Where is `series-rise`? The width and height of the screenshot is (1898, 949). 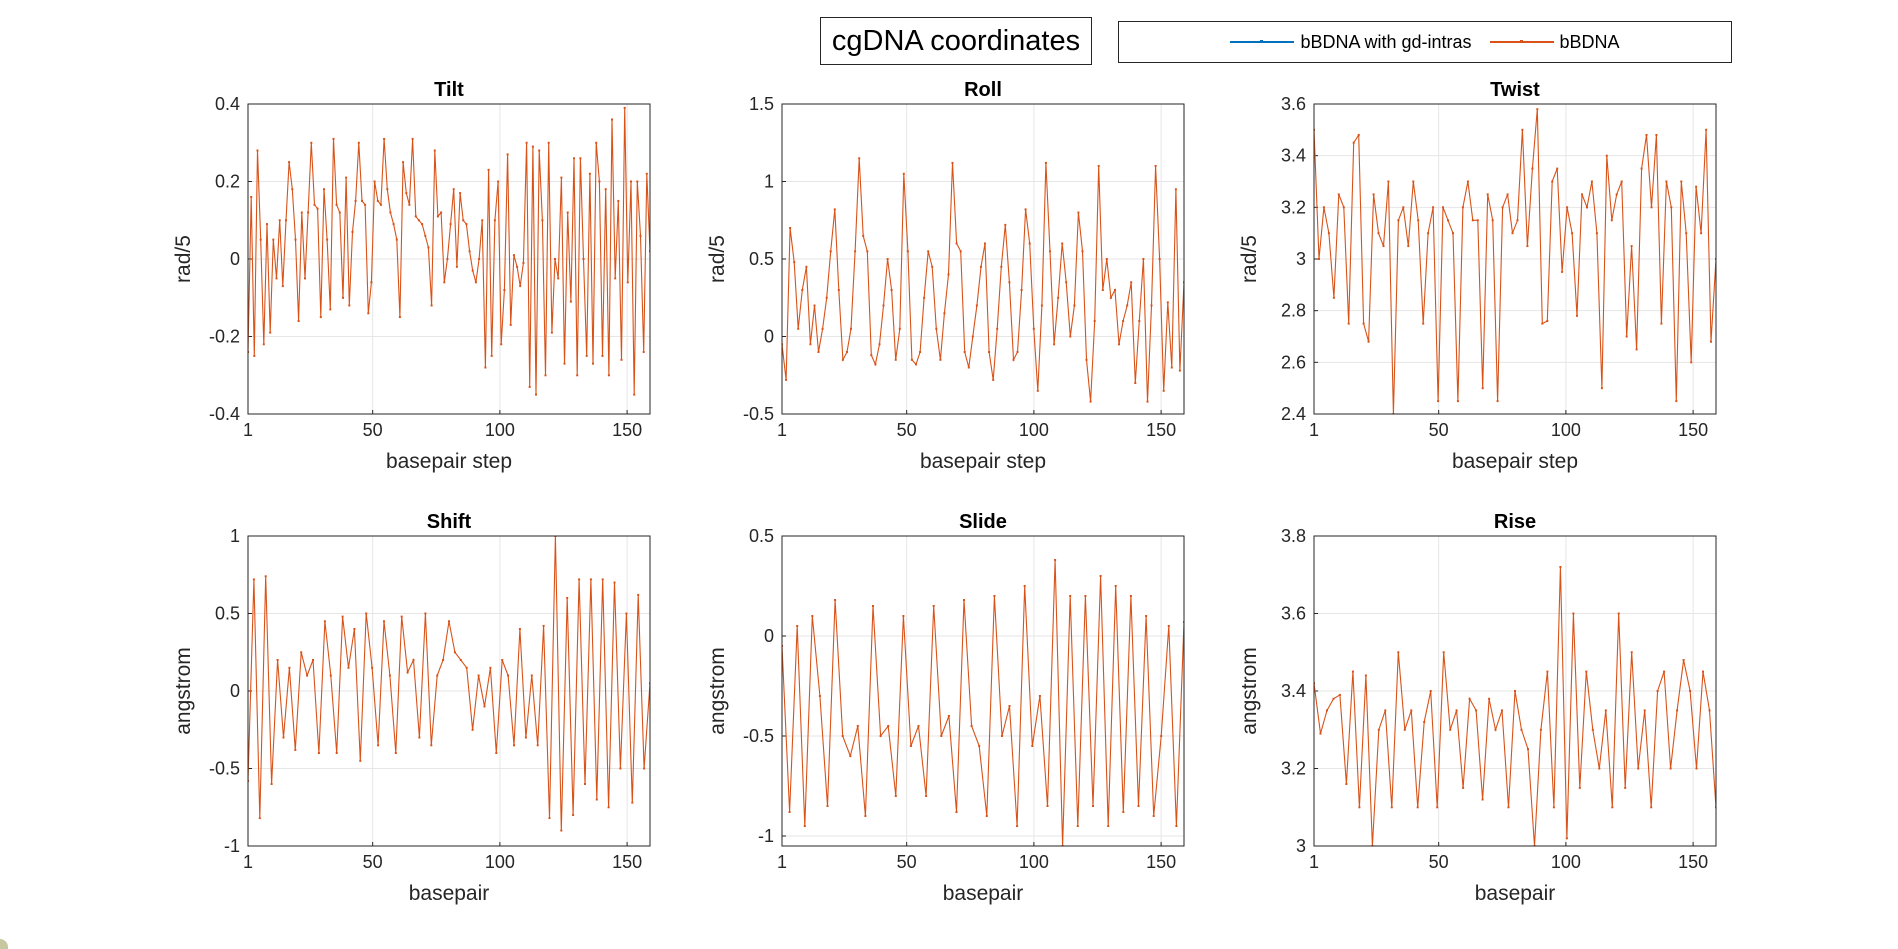 series-rise is located at coordinates (1515, 706).